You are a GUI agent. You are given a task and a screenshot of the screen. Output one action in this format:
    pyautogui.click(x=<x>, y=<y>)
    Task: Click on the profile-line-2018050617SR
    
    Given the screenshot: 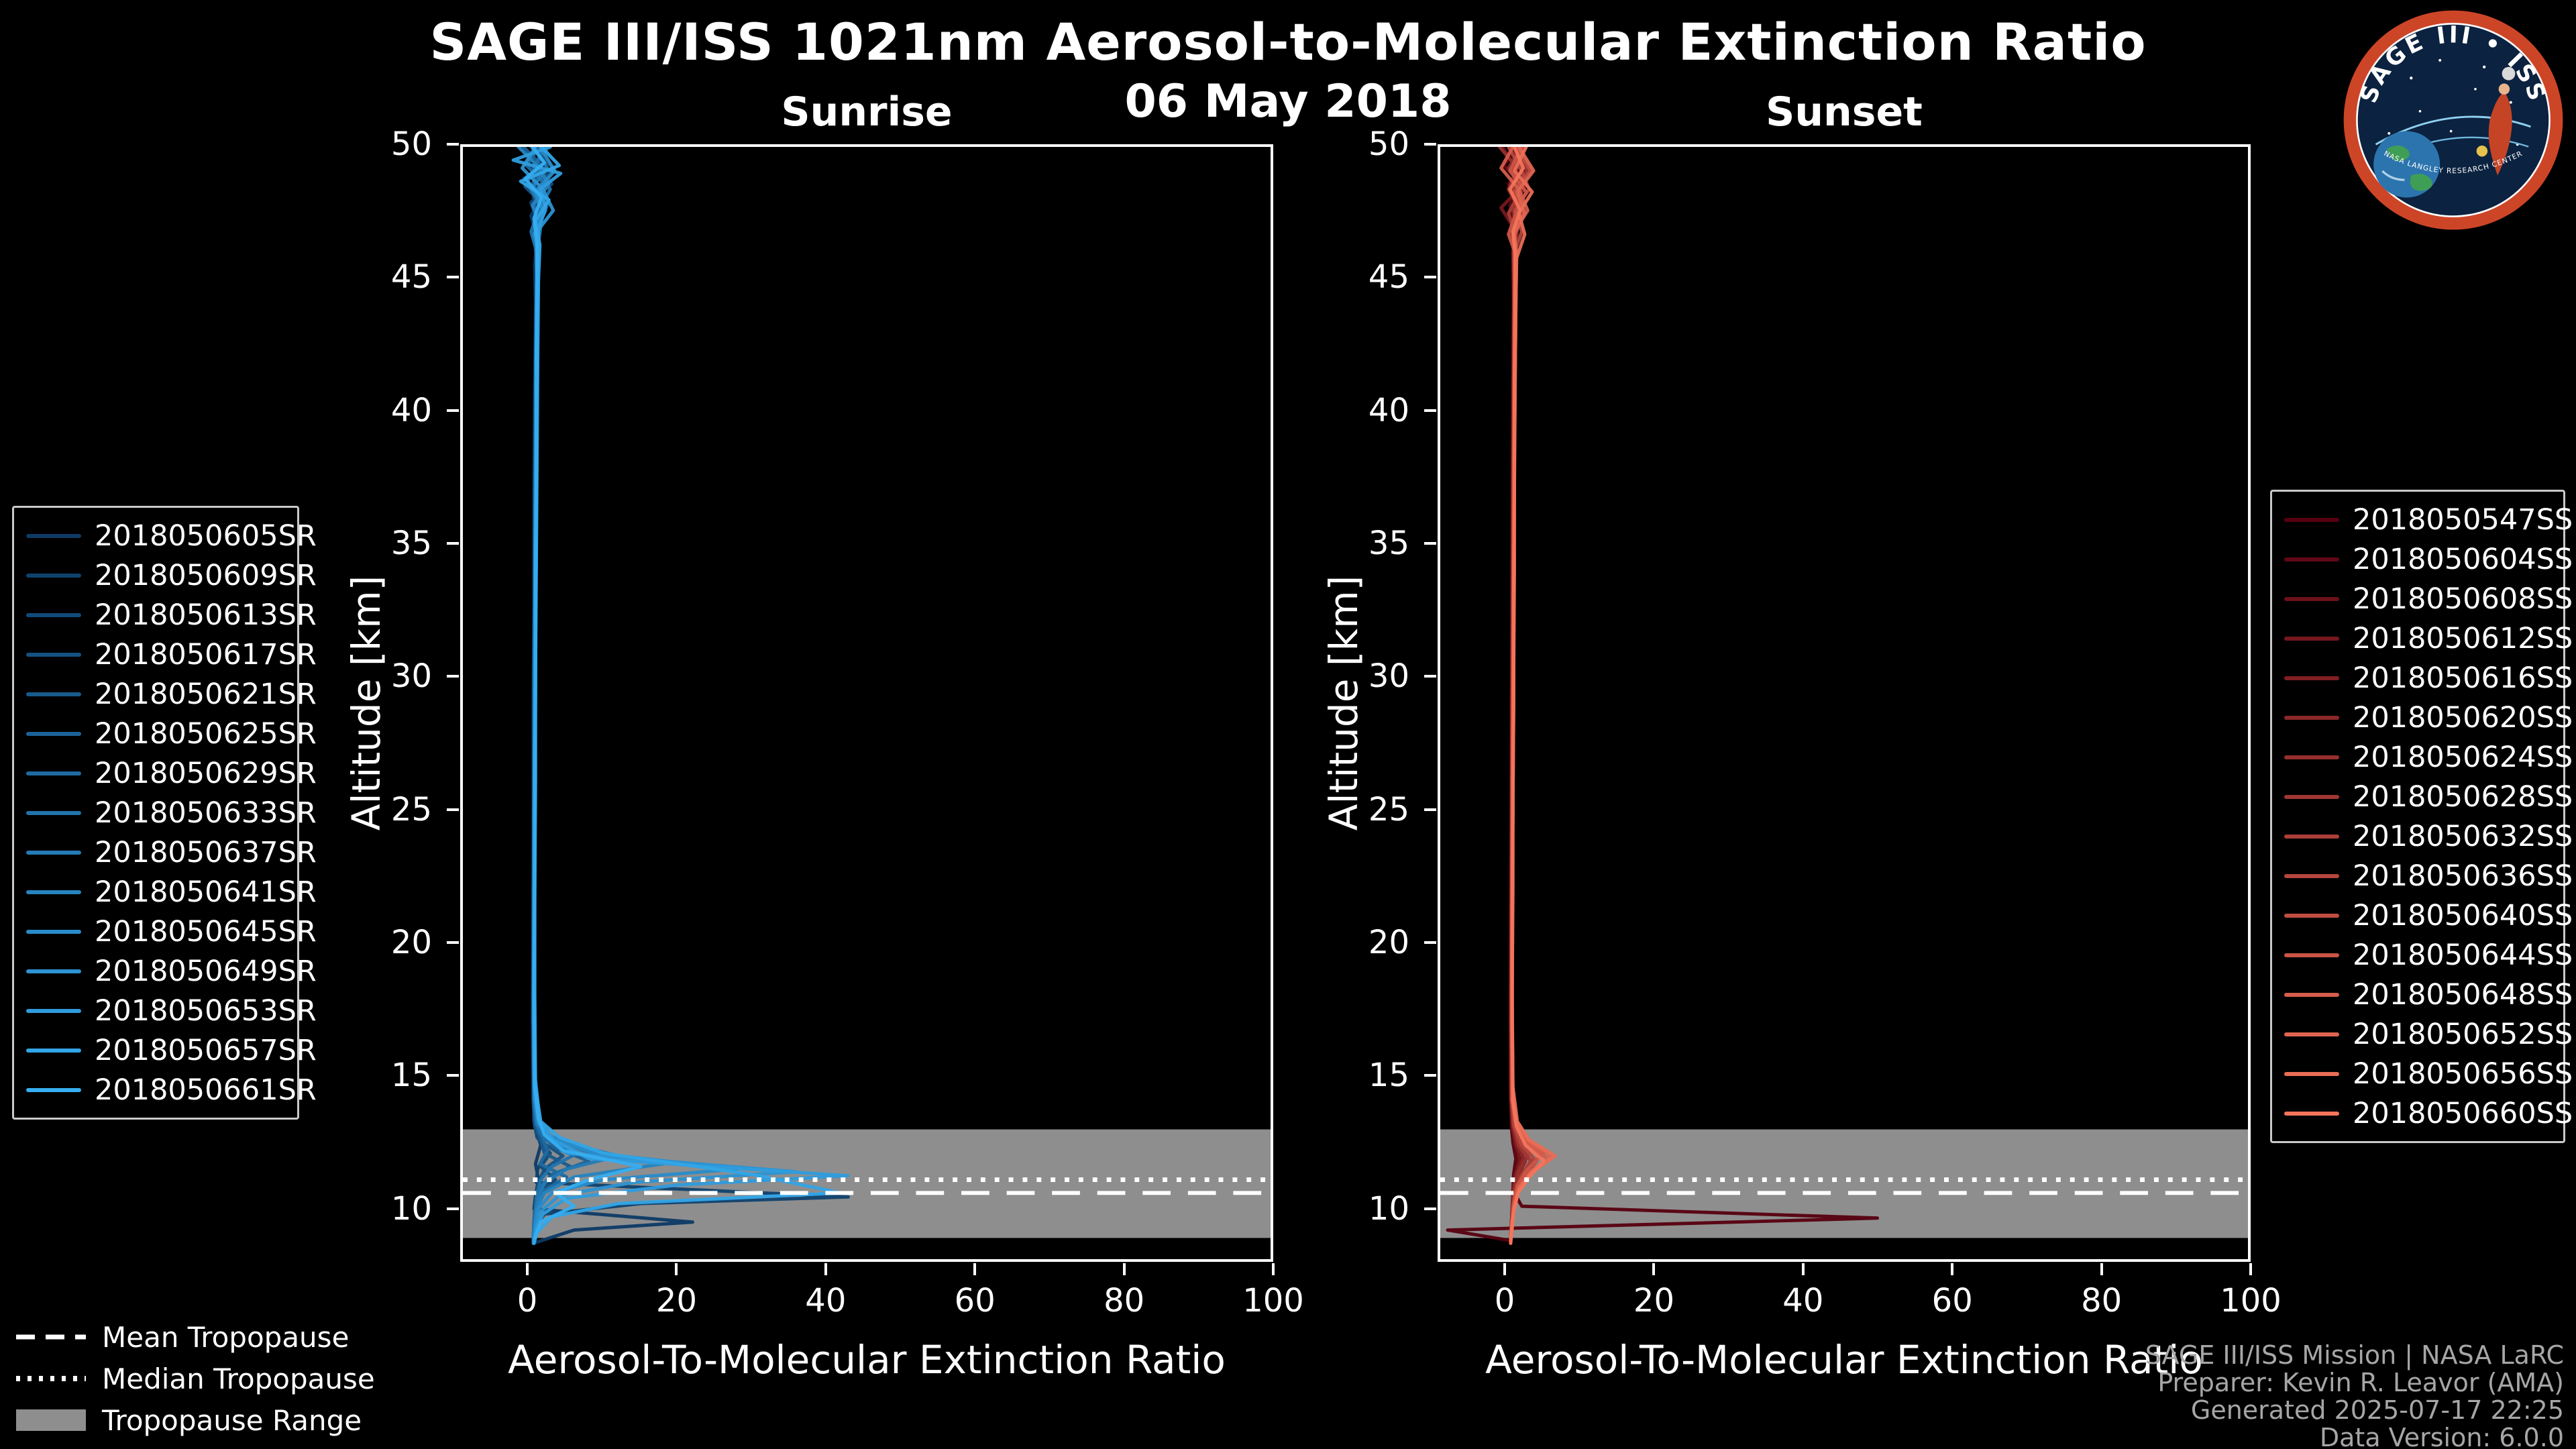 What is the action you would take?
    pyautogui.click(x=544, y=693)
    